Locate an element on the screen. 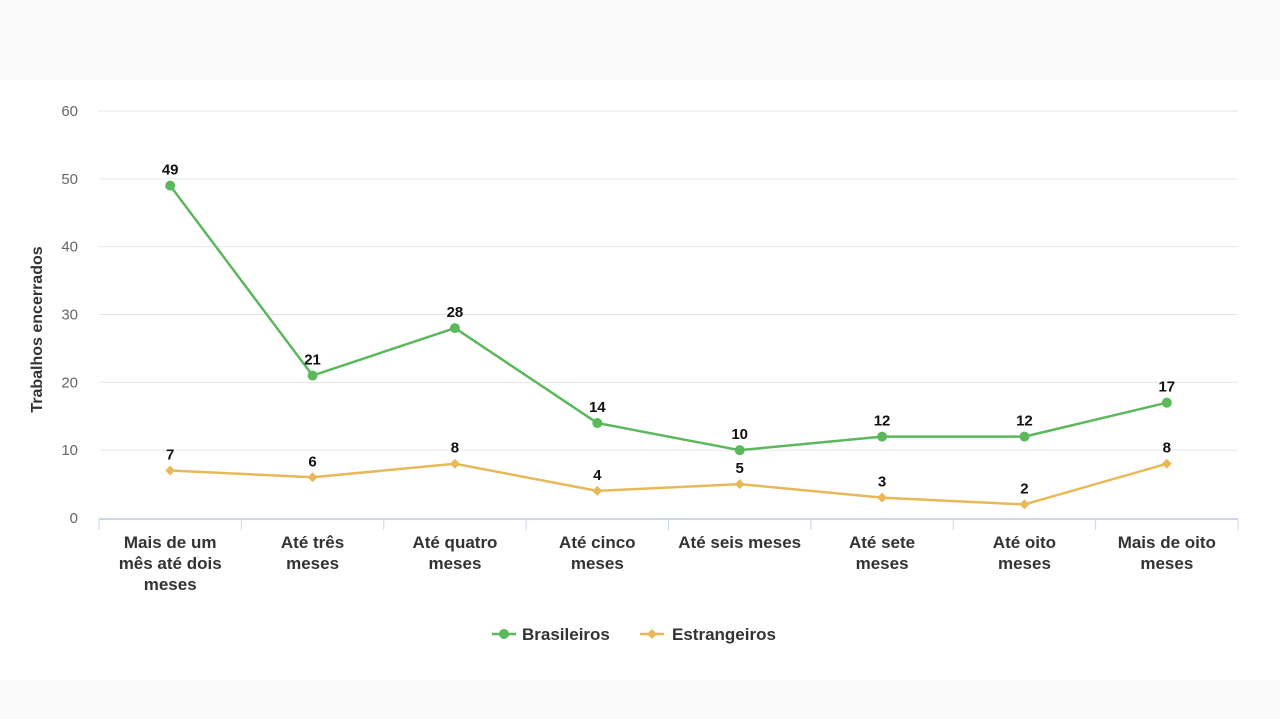 This screenshot has height=719, width=1280. series-line-estrangeiros is located at coordinates (669, 484).